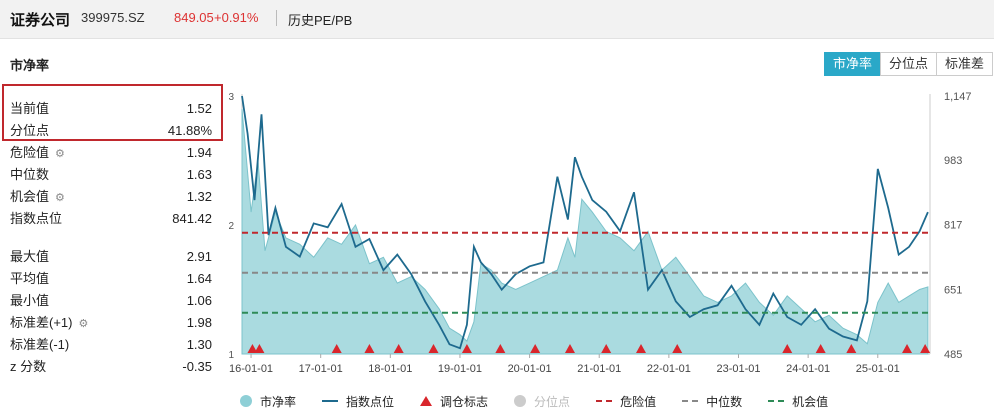 The image size is (994, 413). I want to click on section-title: 市净率, so click(30, 65).